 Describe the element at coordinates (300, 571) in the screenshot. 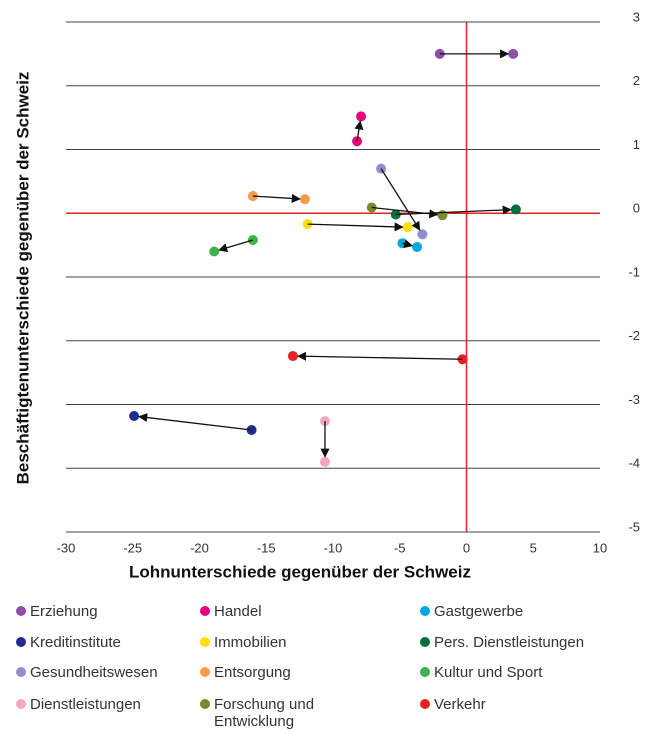

I see `x-axis-title: Lohnunterschiede gegenüber der Schweiz` at that location.